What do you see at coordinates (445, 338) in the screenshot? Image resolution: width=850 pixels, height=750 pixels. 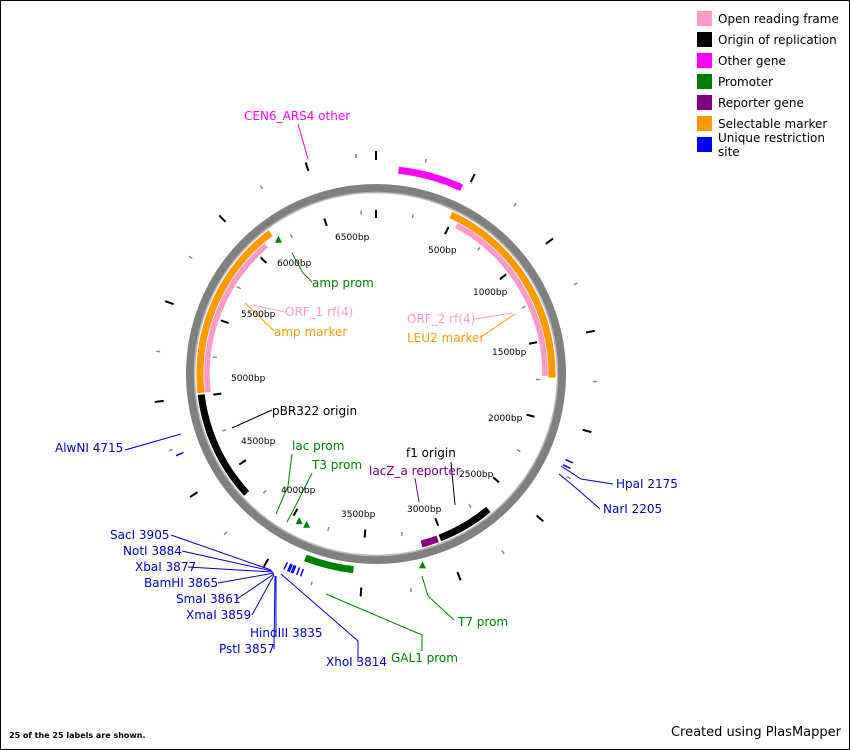 I see `label-leu2-marker: LEU2 marker` at bounding box center [445, 338].